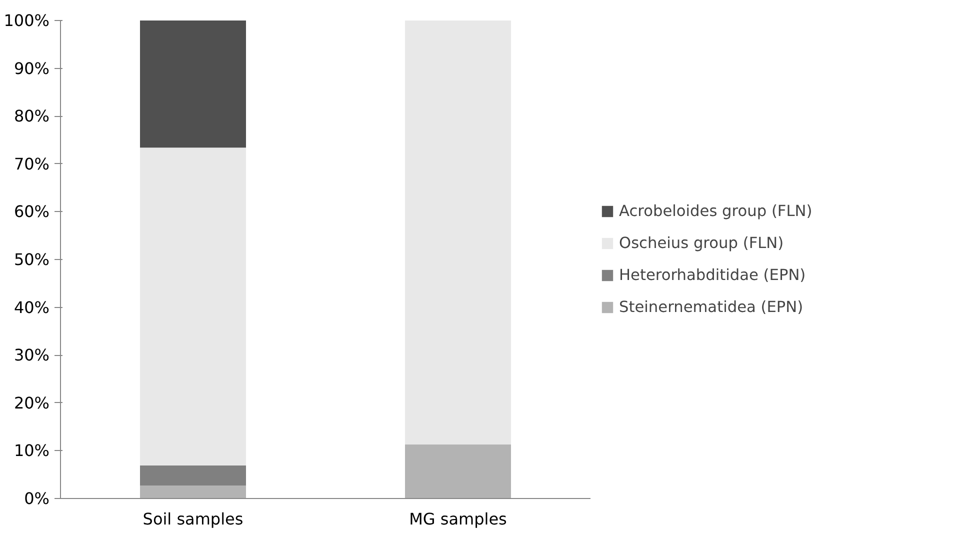 This screenshot has width=954, height=546. What do you see at coordinates (27, 20) in the screenshot?
I see `y-tick-label: 100%` at bounding box center [27, 20].